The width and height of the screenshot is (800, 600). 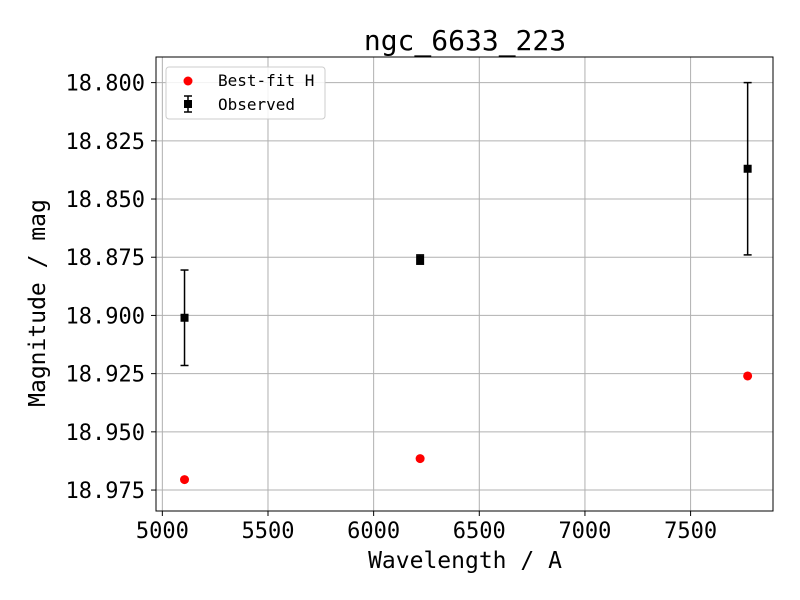 What do you see at coordinates (105, 200) in the screenshot?
I see `y-tick-label: 18.850` at bounding box center [105, 200].